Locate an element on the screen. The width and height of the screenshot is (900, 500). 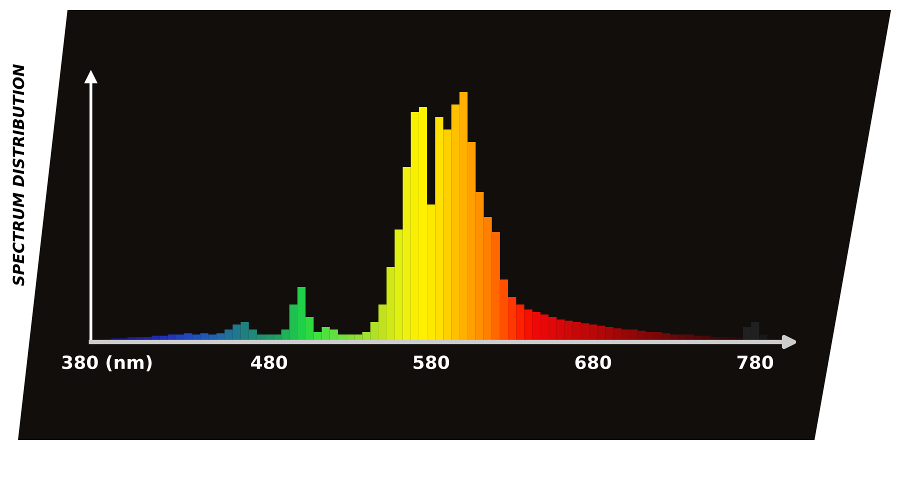
x-tick-label: 780 is located at coordinates (755, 363).